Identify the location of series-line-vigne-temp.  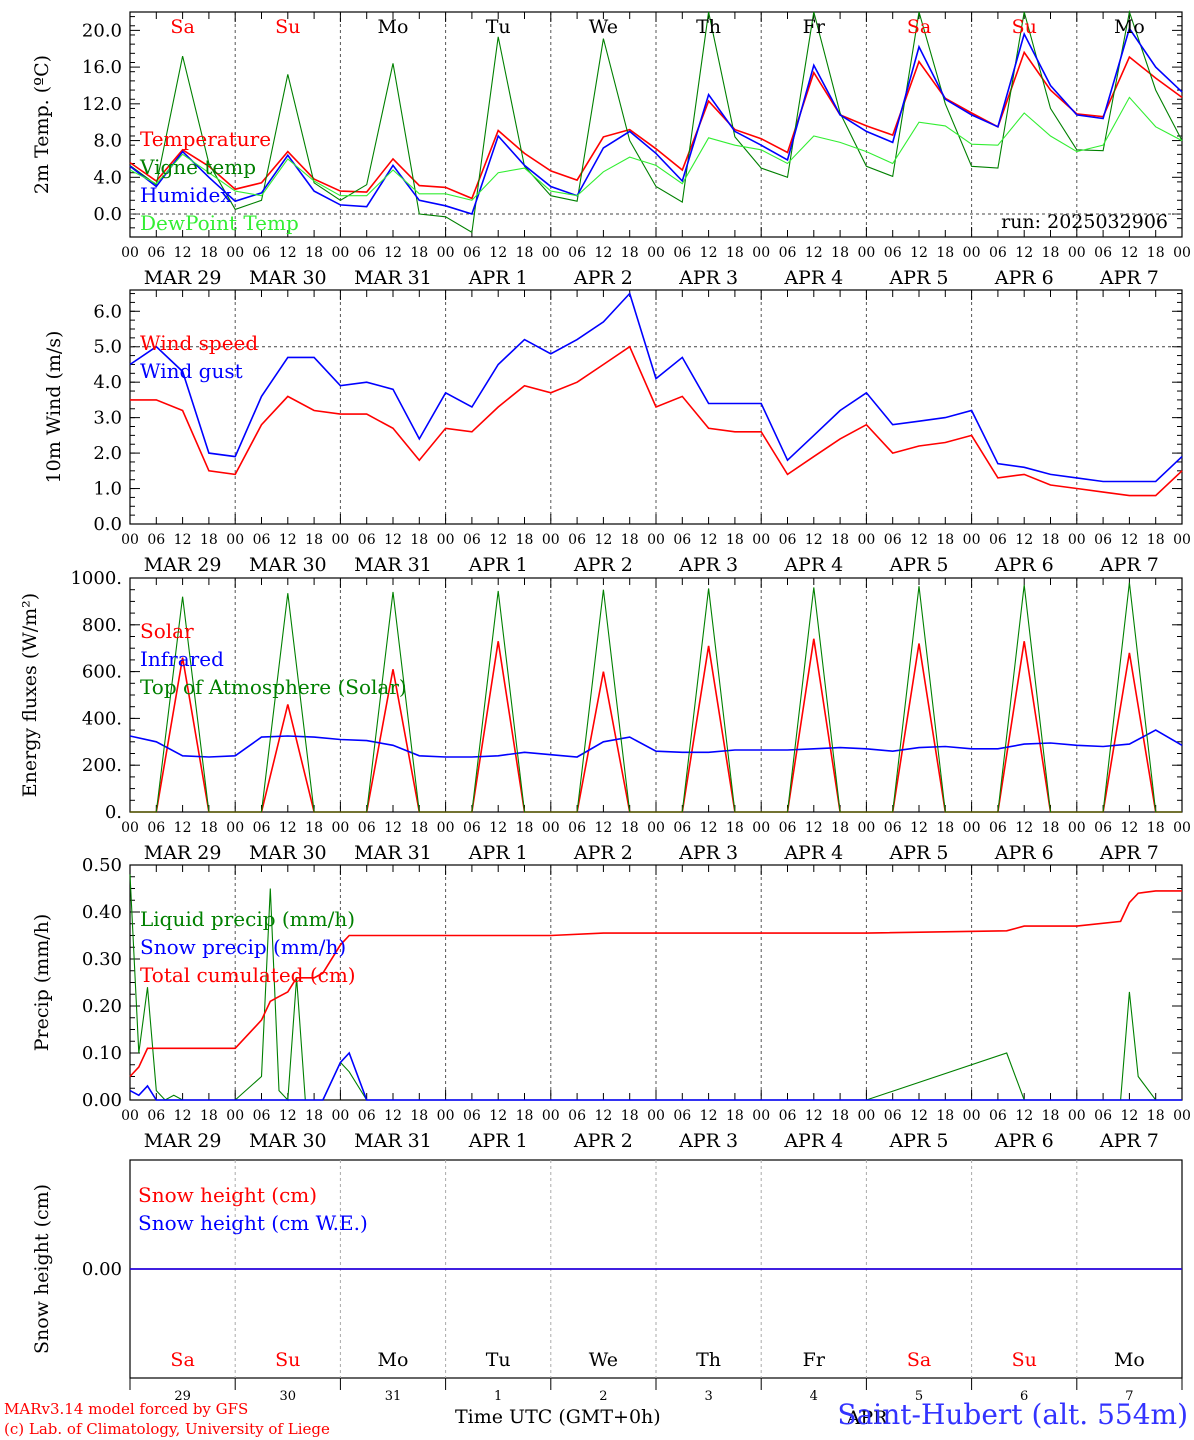
(656, 121).